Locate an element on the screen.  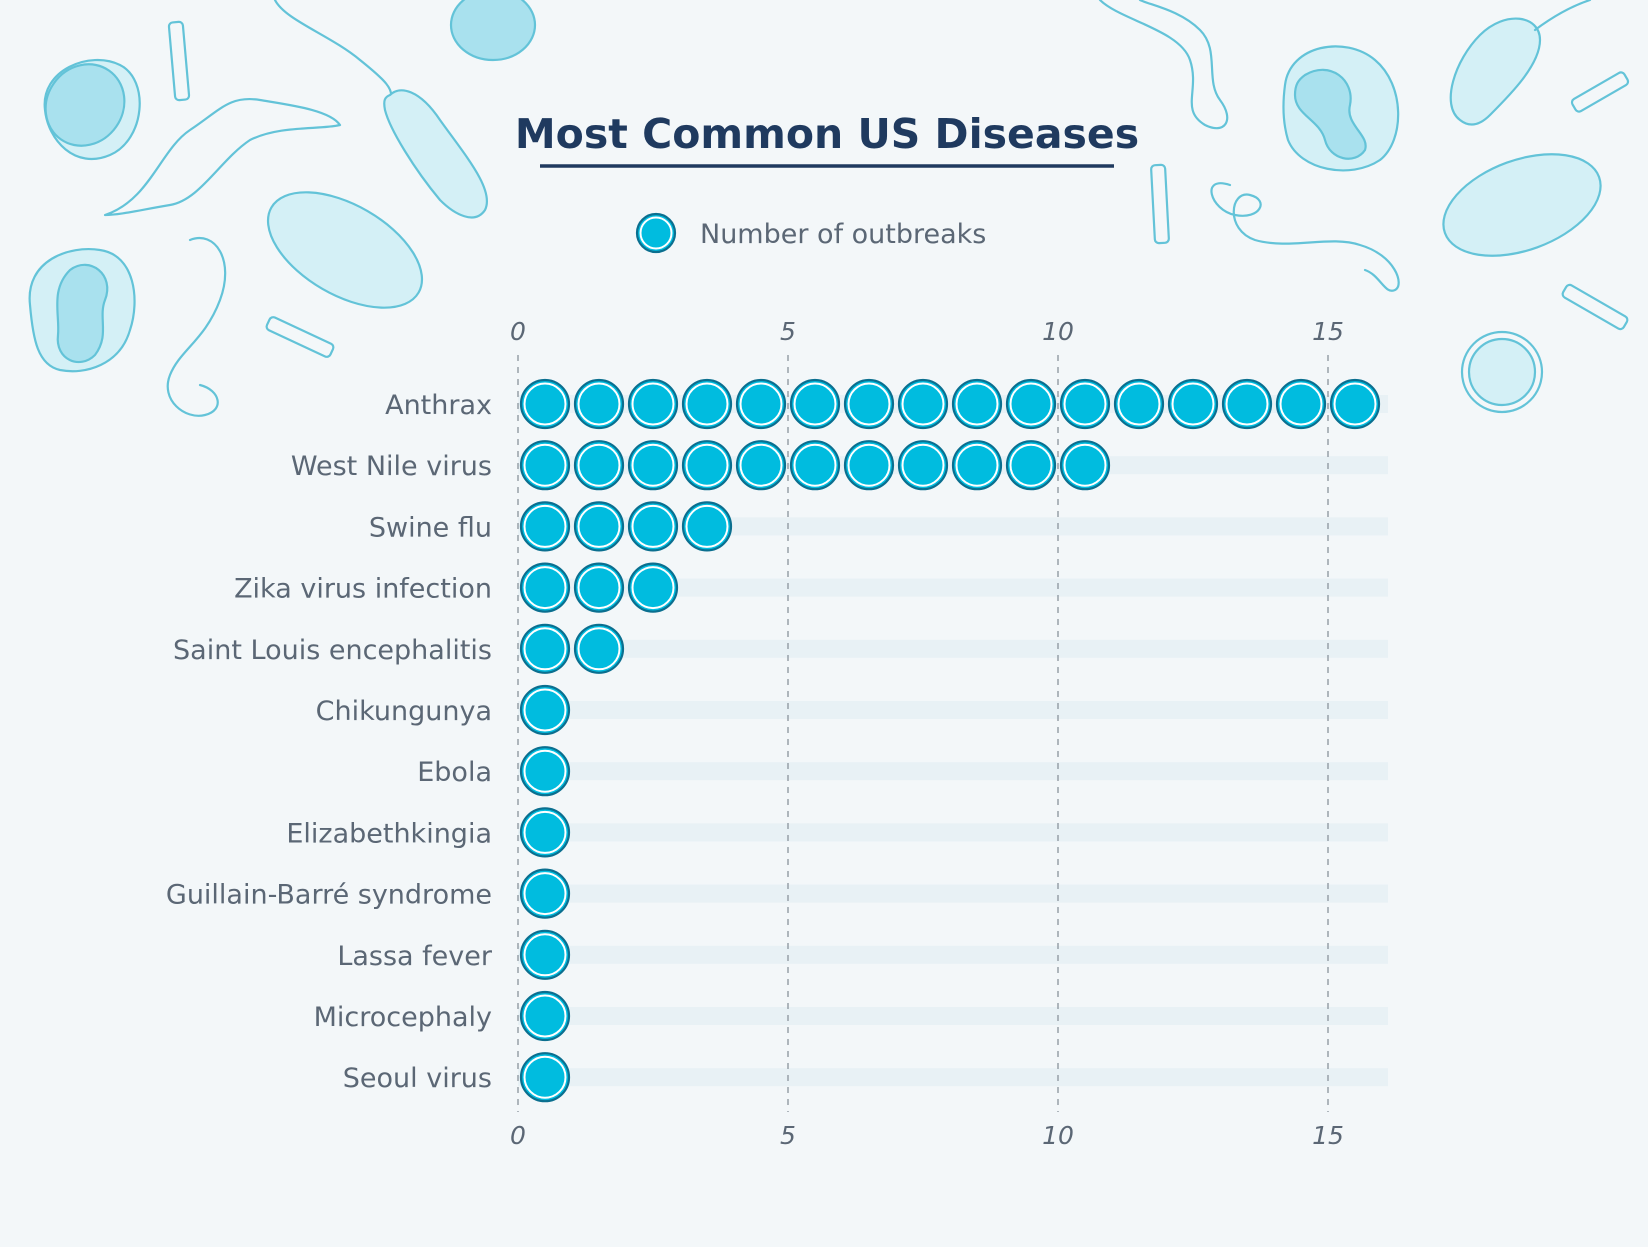
x-tick-label-bottom: 5 is located at coordinates (788, 1135).